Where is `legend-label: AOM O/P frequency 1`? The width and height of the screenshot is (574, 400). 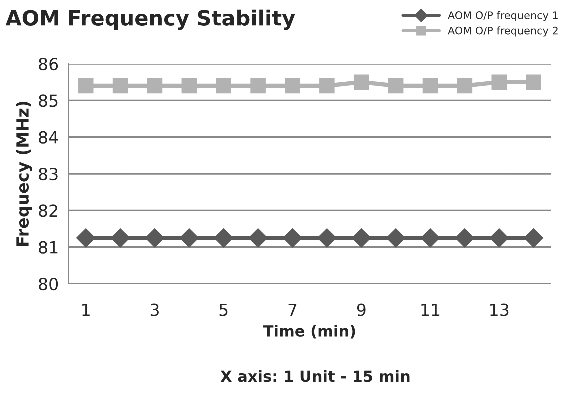 legend-label: AOM O/P frequency 1 is located at coordinates (503, 16).